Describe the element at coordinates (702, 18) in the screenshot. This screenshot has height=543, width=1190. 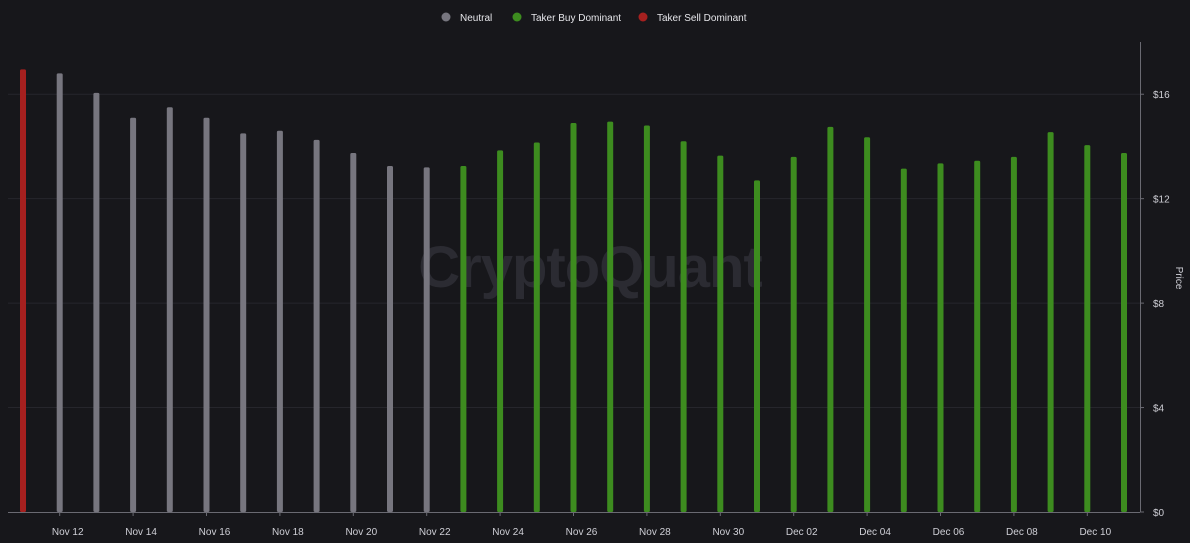
I see `legend-label-2: Taker Sell Dominant` at that location.